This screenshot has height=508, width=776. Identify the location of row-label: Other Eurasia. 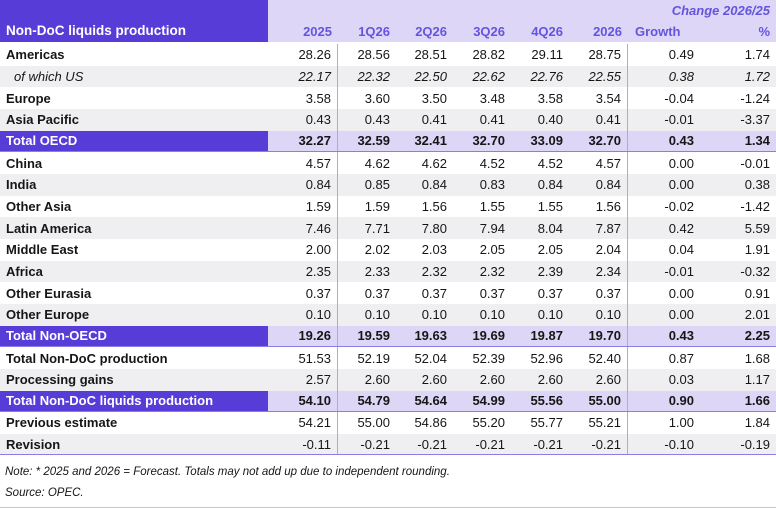
(49, 293).